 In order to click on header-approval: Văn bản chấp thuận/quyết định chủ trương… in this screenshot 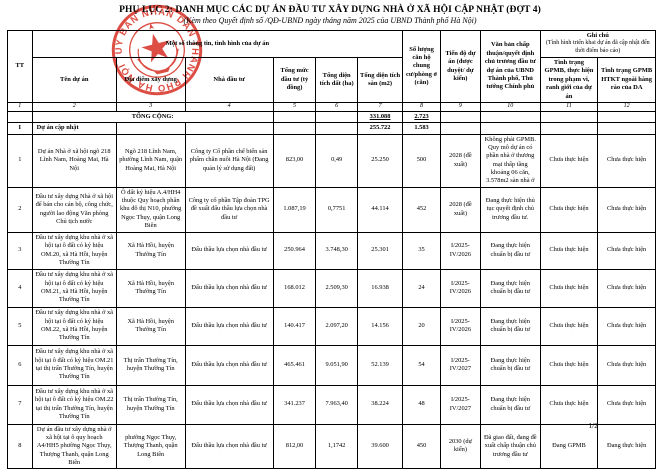, I will do `click(510, 66)`.